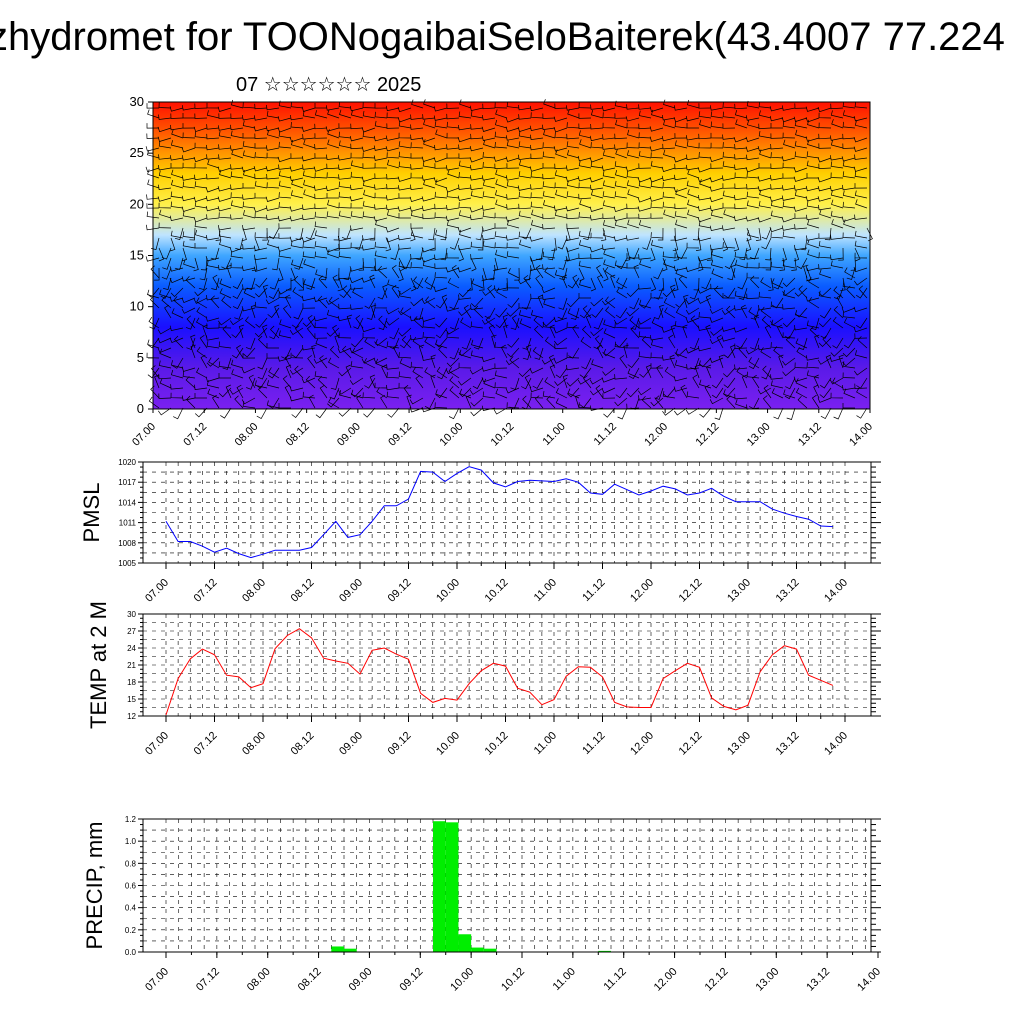 This screenshot has width=1024, height=1024. What do you see at coordinates (98, 665) in the screenshot?
I see `yaxis-label: TEMP at 2 M` at bounding box center [98, 665].